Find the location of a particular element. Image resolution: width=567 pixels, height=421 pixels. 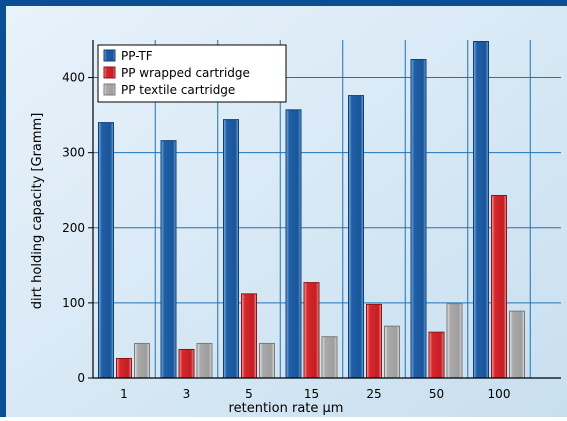

y-tick-label: 100 is located at coordinates (73, 303).